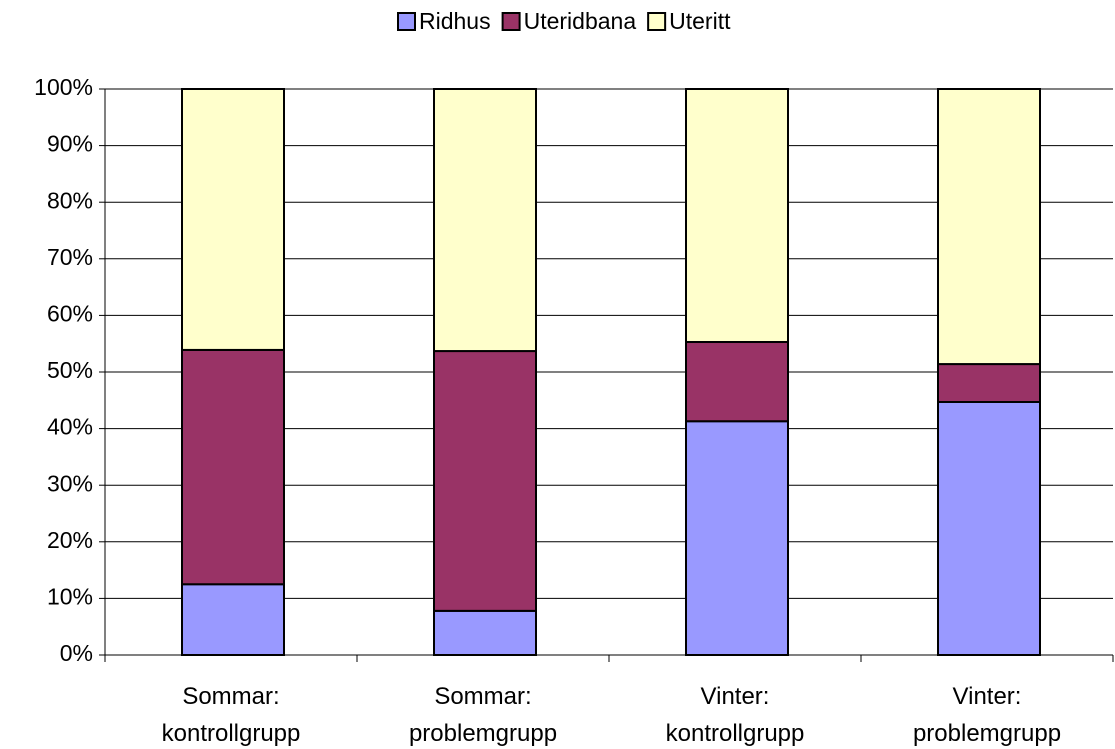 Image resolution: width=1115 pixels, height=749 pixels. I want to click on y-tick-label: 50%, so click(70, 370).